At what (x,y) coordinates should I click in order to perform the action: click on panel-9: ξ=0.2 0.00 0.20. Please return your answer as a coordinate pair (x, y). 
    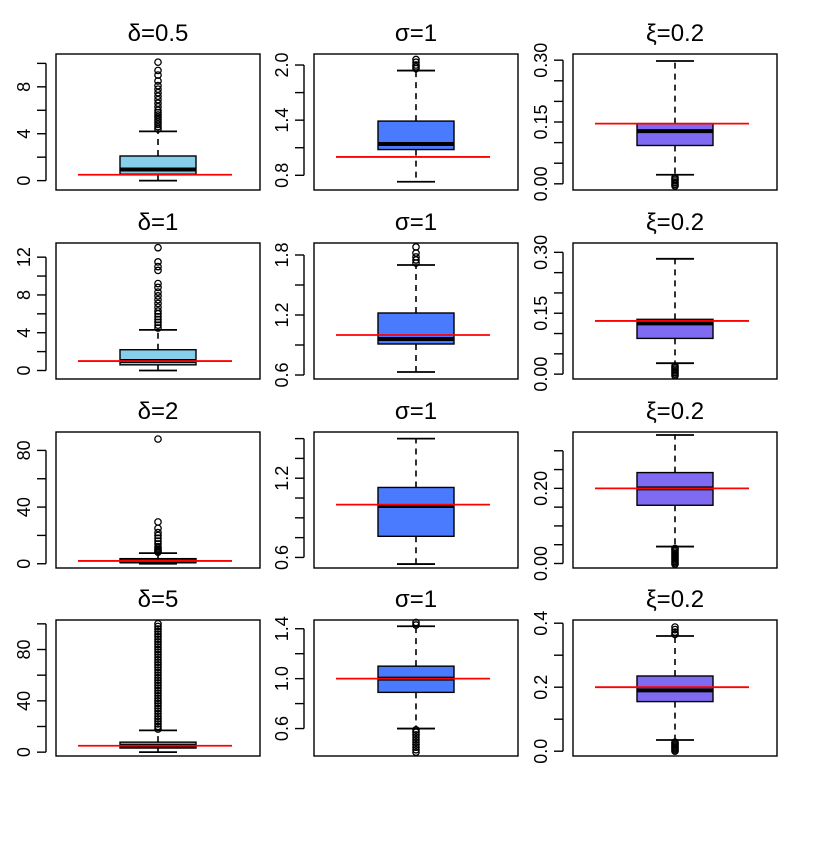
    Looking at the image, I should click on (654, 489).